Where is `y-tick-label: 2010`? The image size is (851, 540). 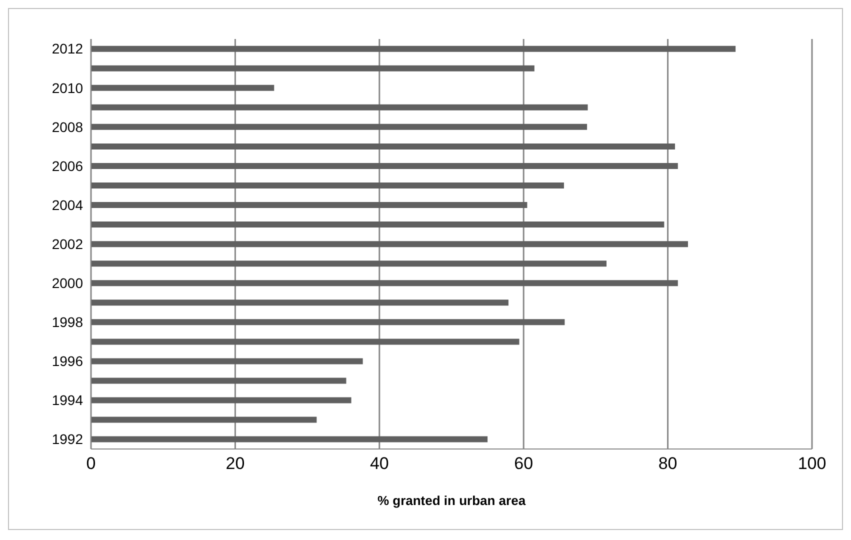
y-tick-label: 2010 is located at coordinates (68, 88).